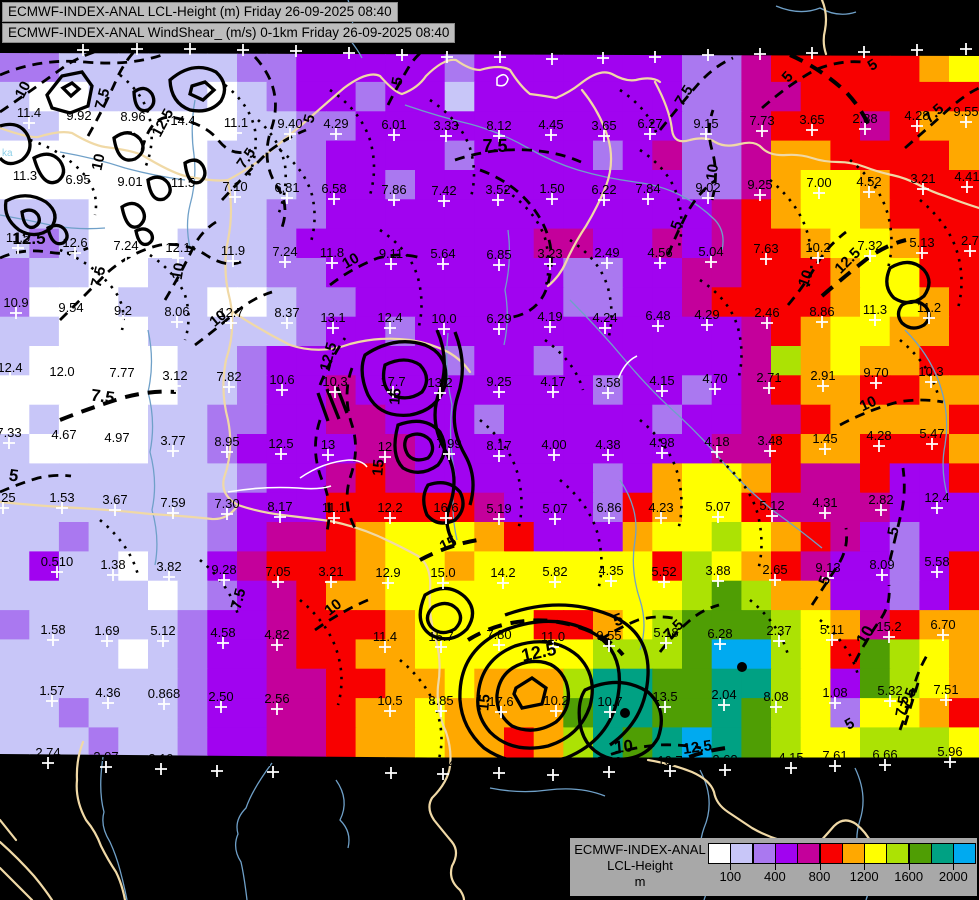 The image size is (979, 900). Describe the element at coordinates (878, 435) in the screenshot. I see `station-value: 4.28` at that location.